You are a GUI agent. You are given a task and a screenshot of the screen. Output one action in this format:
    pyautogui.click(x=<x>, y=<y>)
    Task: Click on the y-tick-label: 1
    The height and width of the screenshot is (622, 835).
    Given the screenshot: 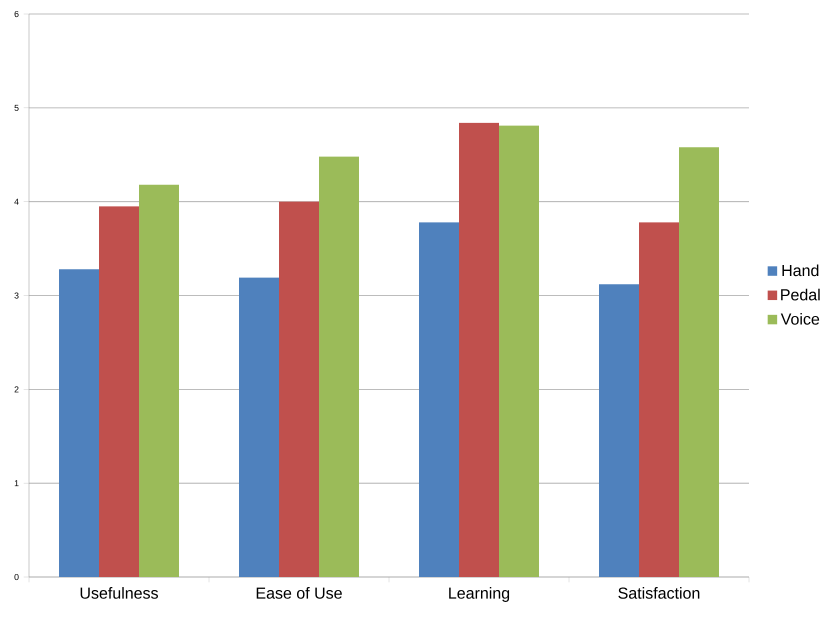 What is the action you would take?
    pyautogui.click(x=16, y=483)
    